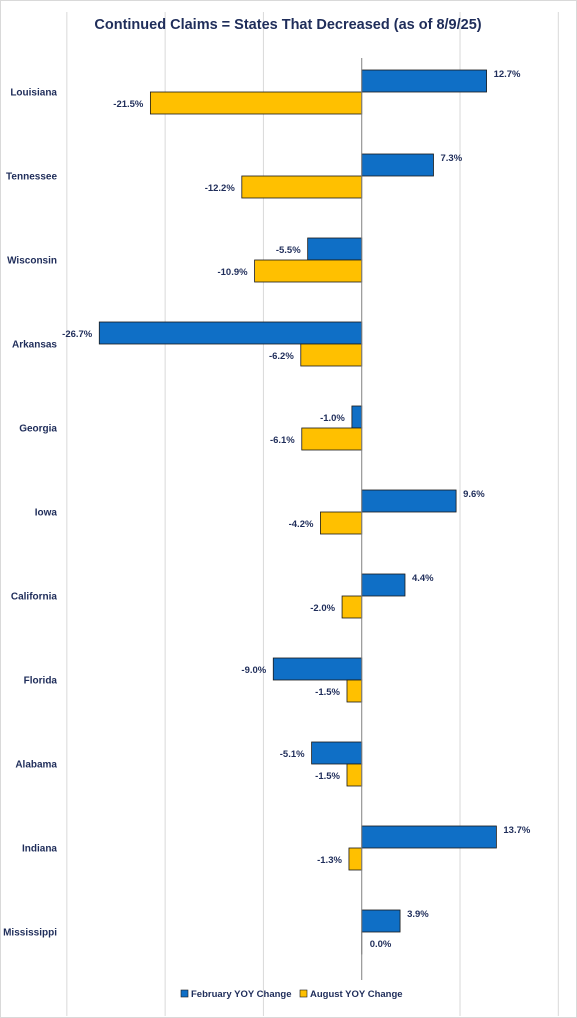 The width and height of the screenshot is (577, 1018). Describe the element at coordinates (474, 494) in the screenshot. I see `data-label: 9.6%` at that location.